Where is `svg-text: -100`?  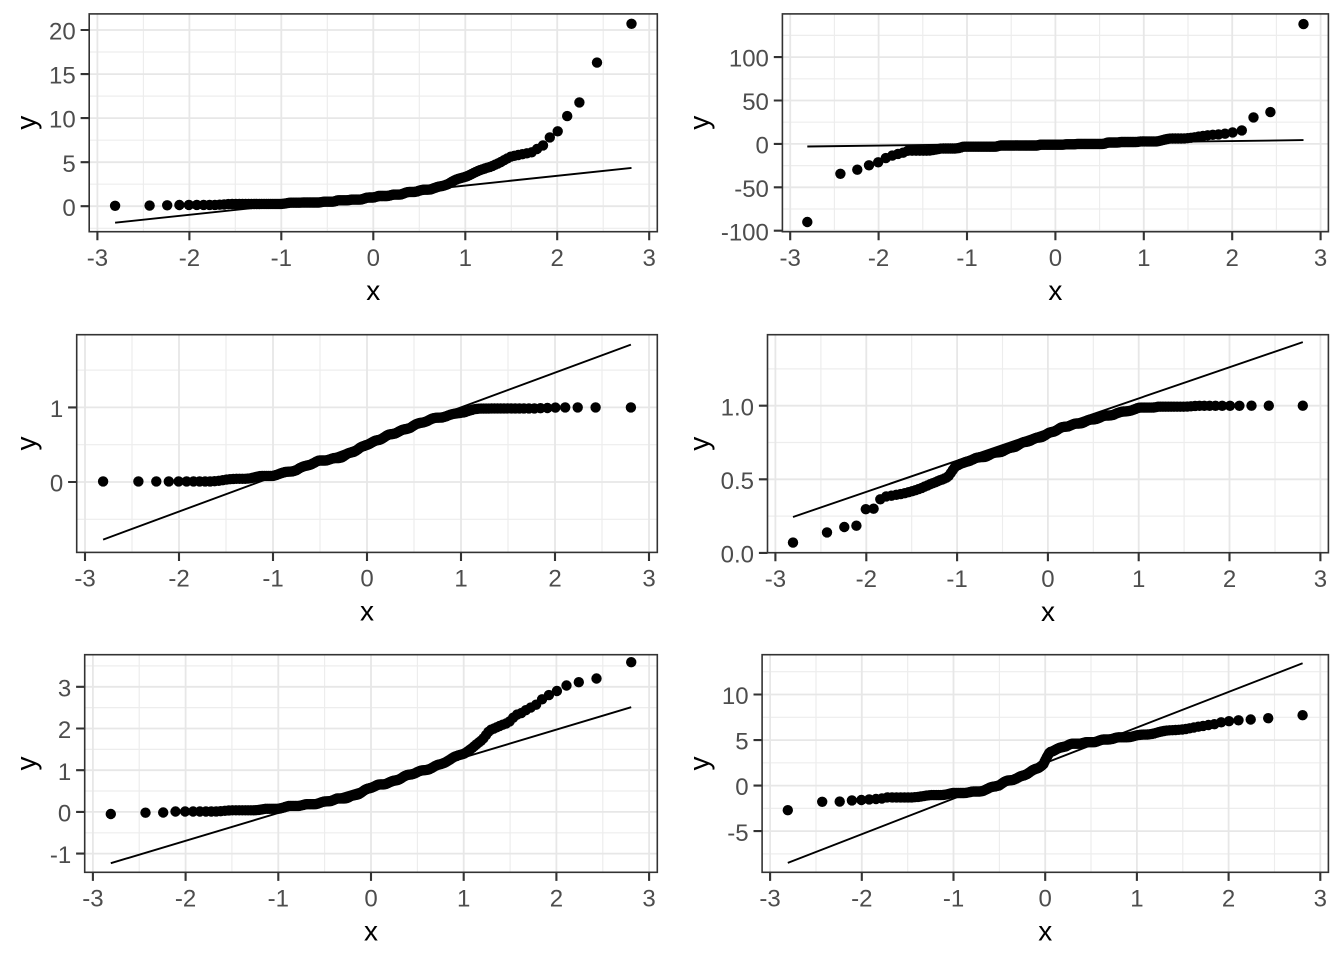 svg-text: -100 is located at coordinates (745, 232).